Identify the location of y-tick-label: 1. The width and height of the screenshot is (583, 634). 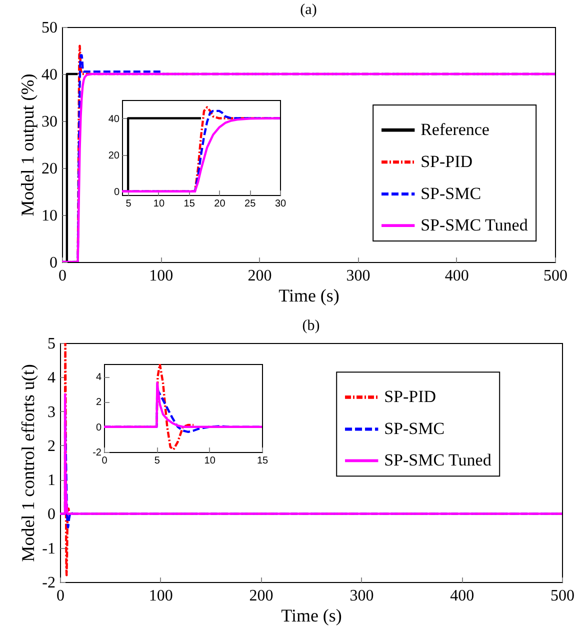
(52, 481).